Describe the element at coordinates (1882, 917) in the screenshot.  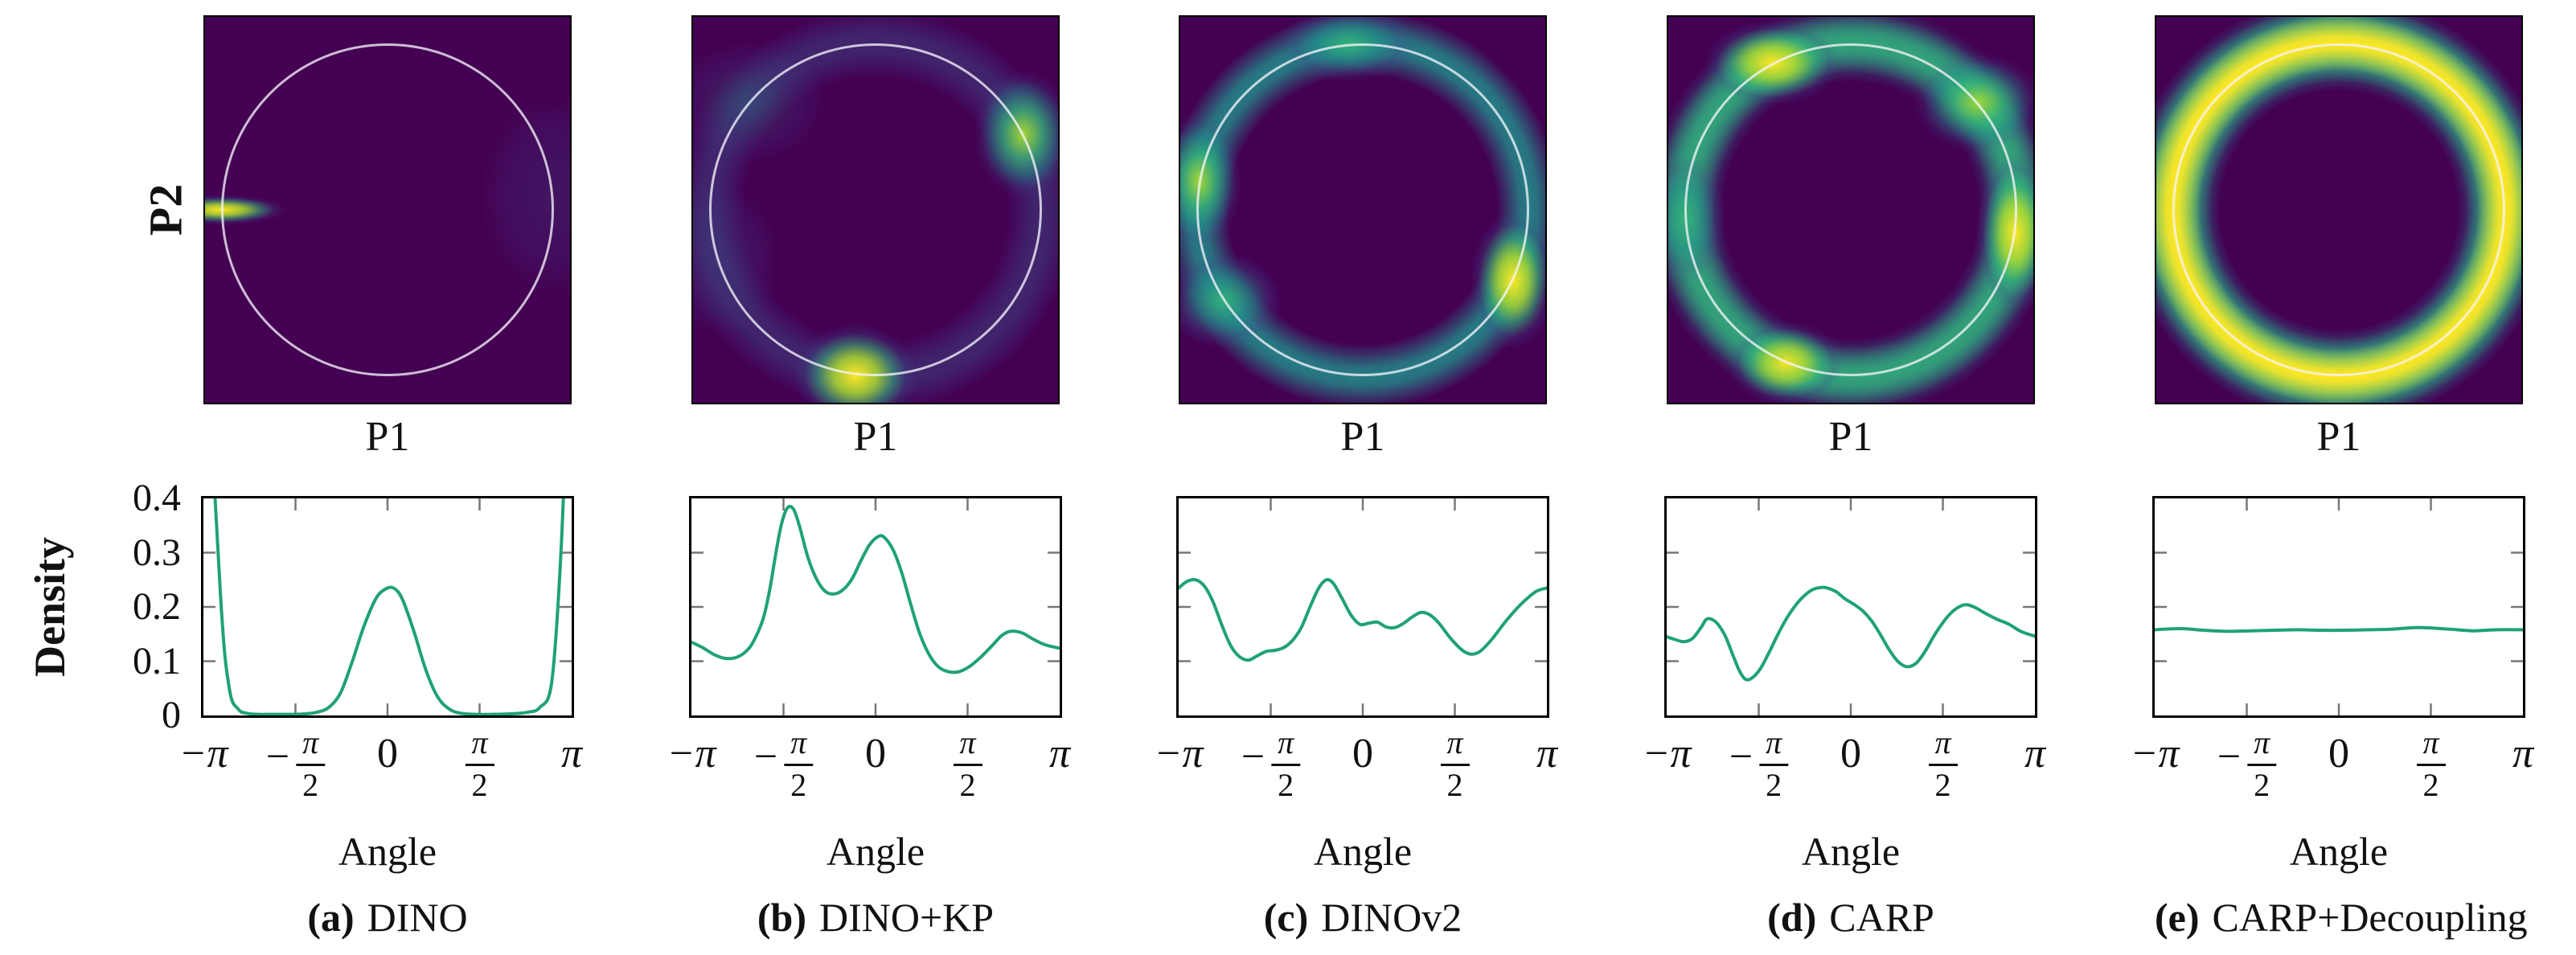
I see `caption-model-name: CARP` at that location.